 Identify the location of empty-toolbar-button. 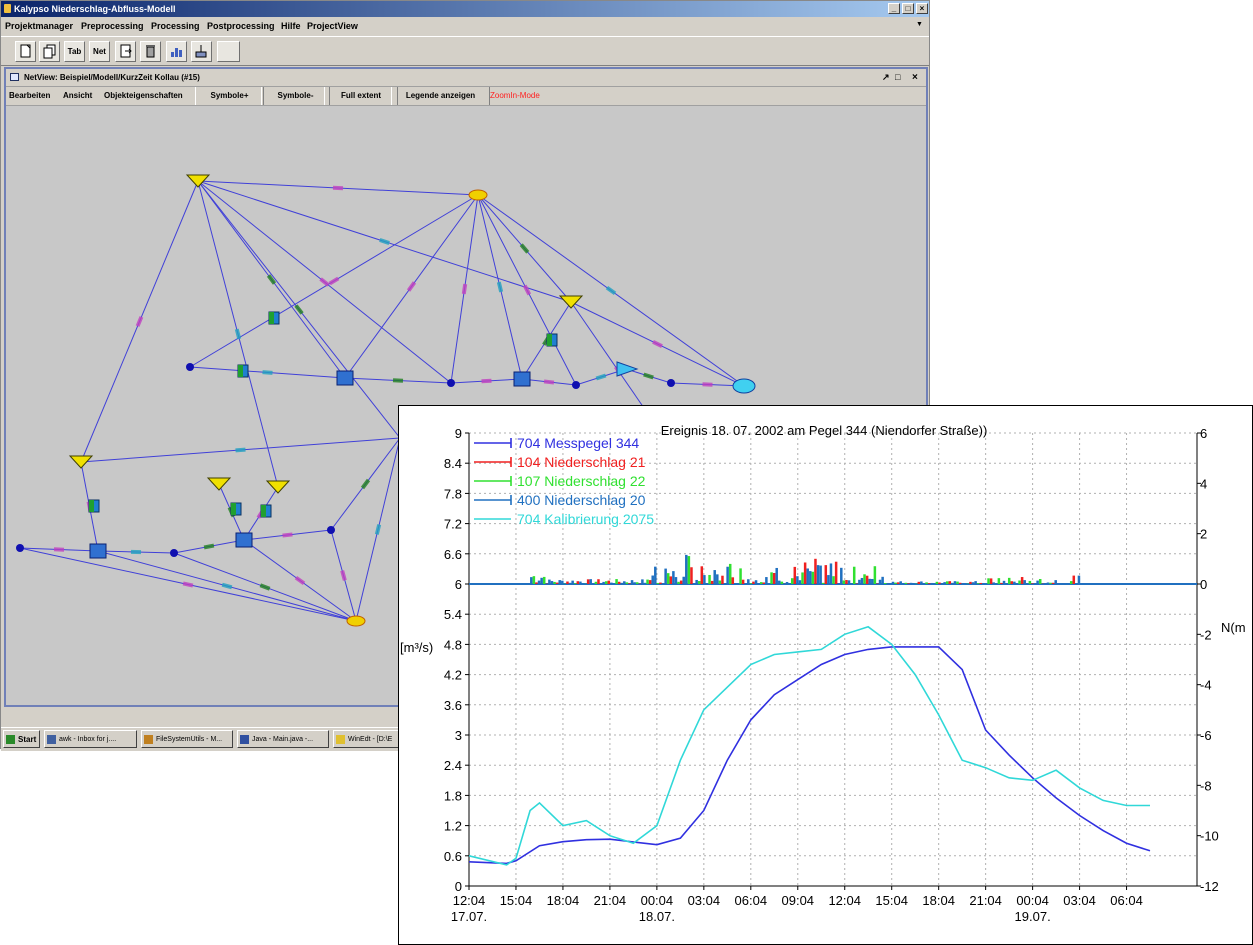
(228, 51).